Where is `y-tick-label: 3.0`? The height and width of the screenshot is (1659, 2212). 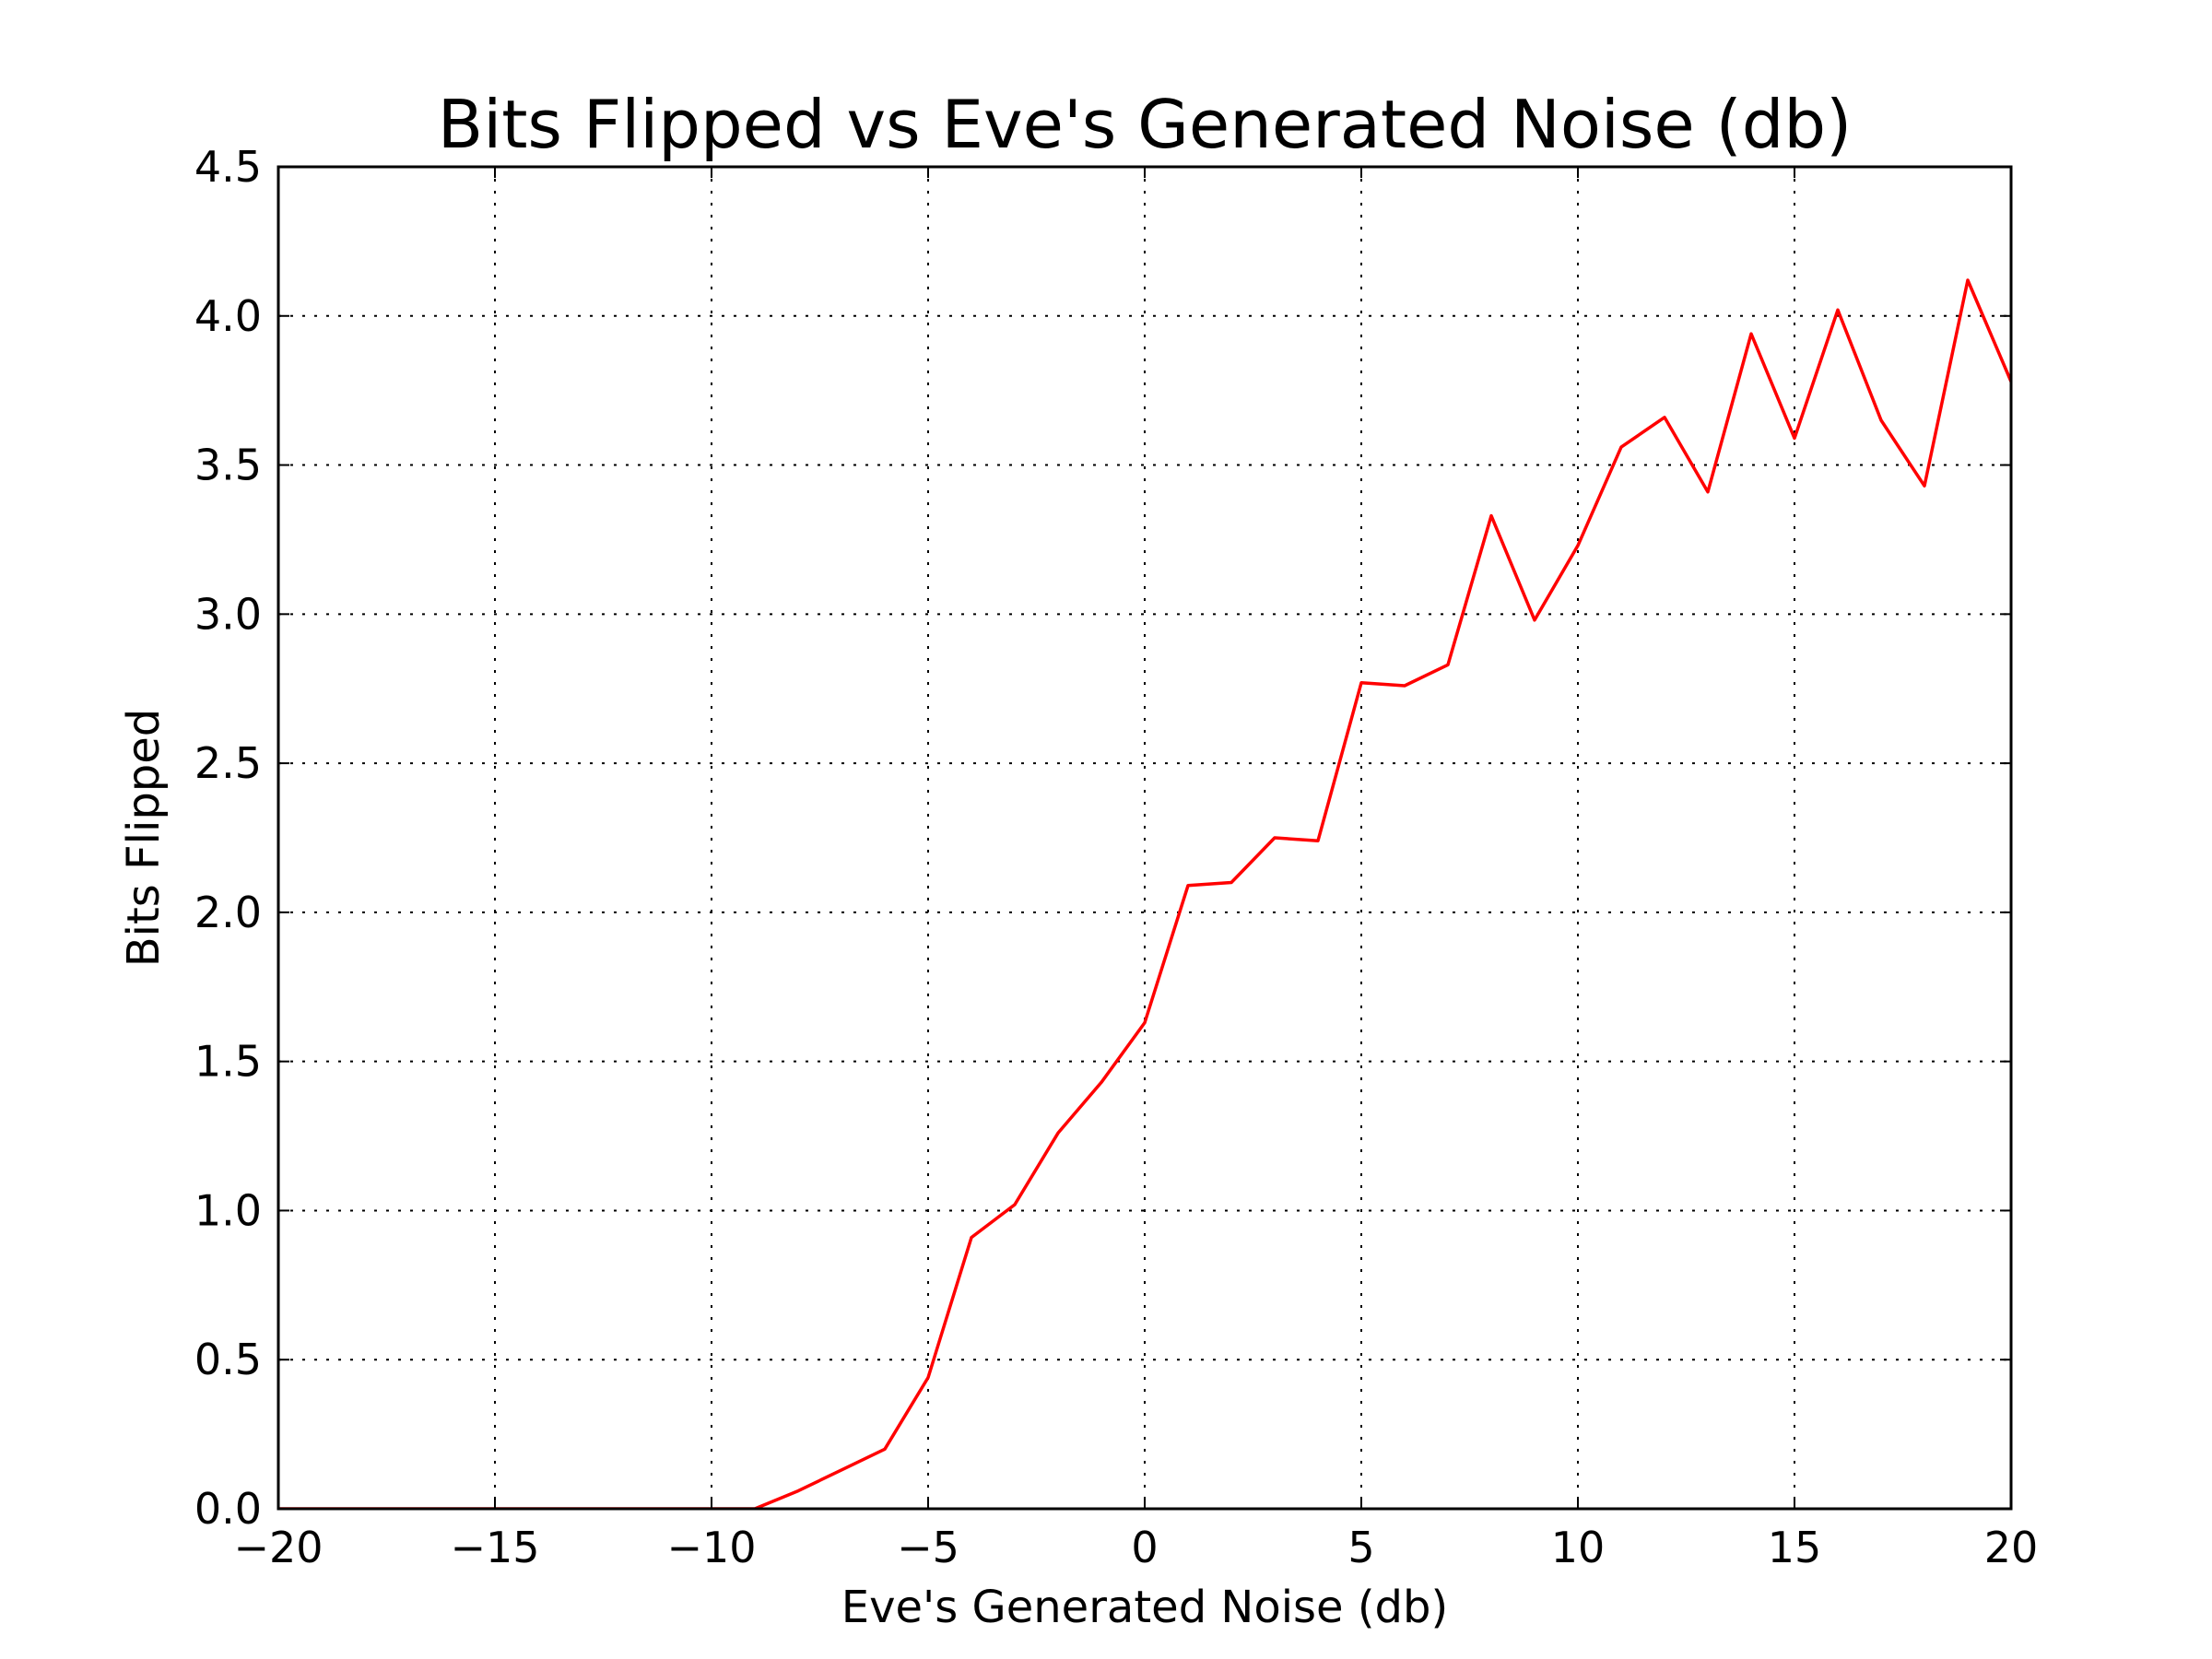 y-tick-label: 3.0 is located at coordinates (228, 614).